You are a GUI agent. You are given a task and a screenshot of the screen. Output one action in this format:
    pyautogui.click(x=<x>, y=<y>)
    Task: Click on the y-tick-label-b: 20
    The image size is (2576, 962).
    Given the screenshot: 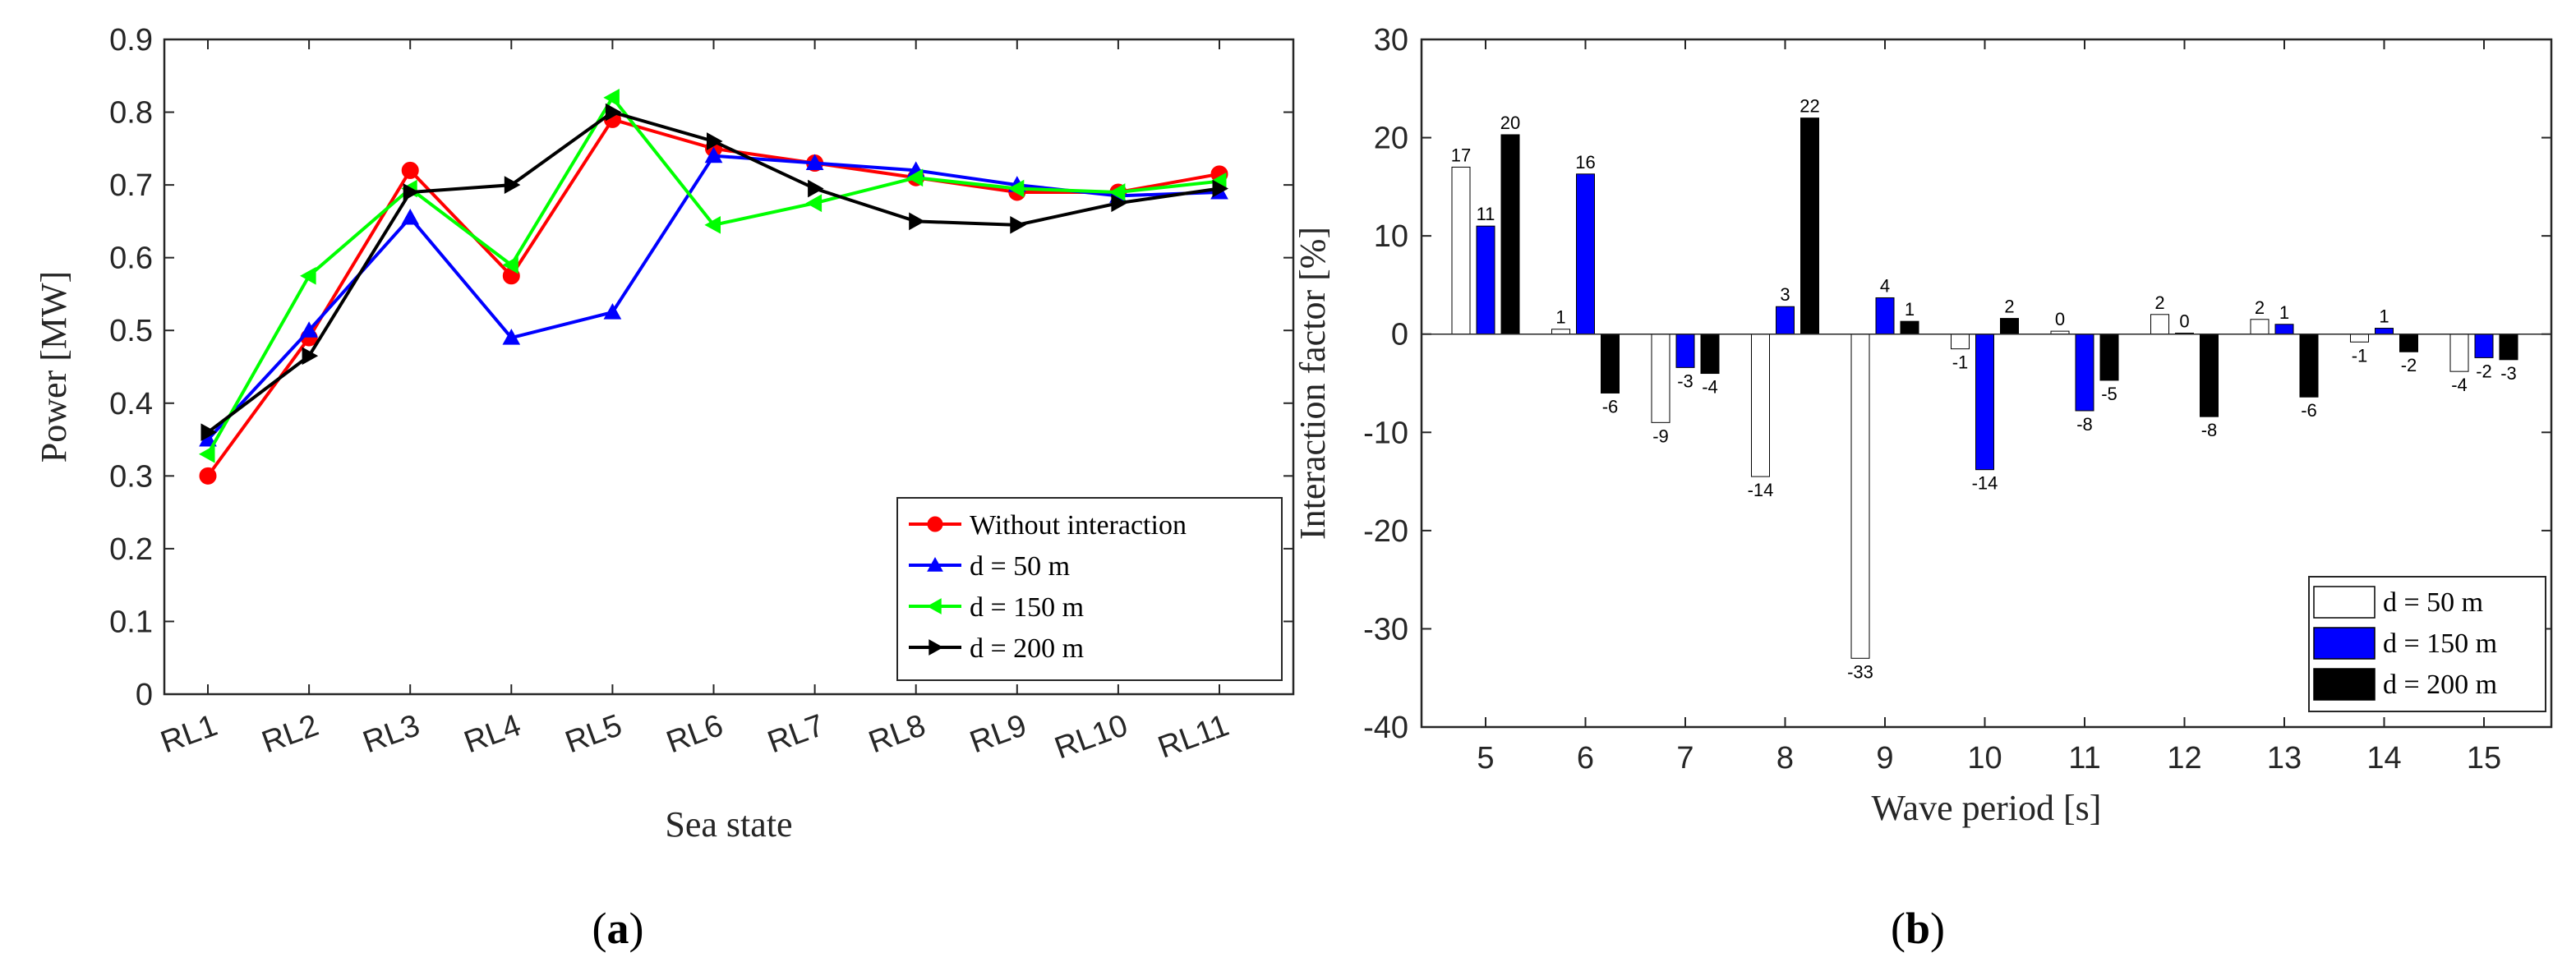 What is the action you would take?
    pyautogui.click(x=1391, y=139)
    